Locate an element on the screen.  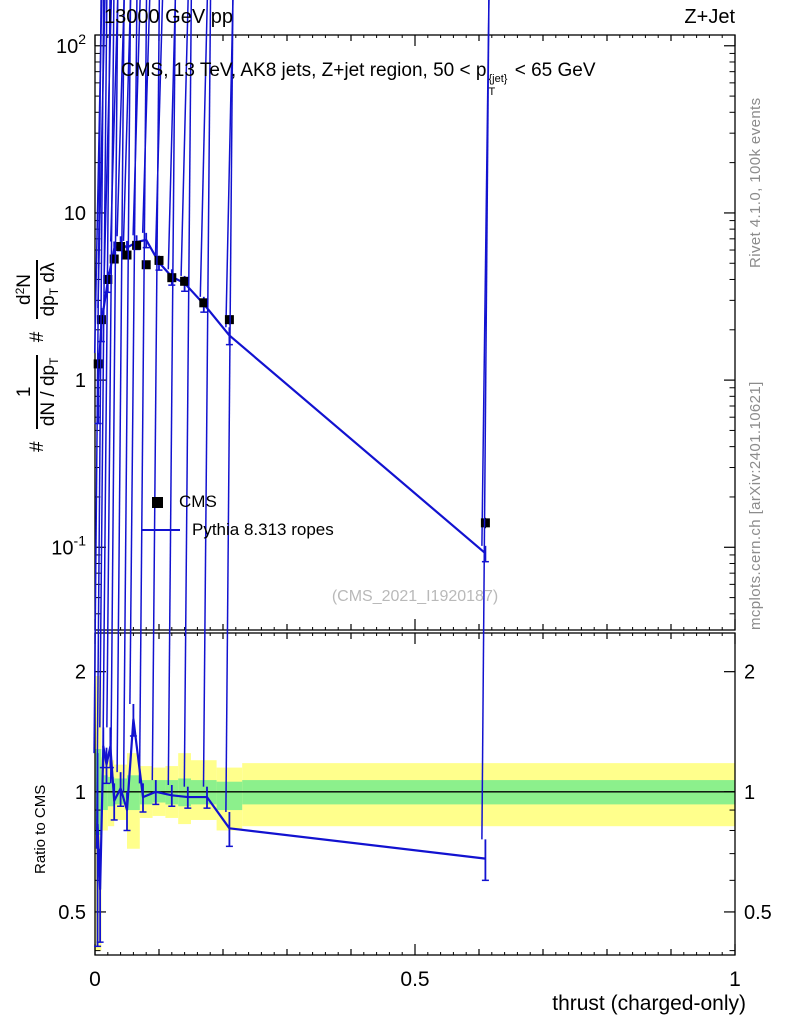
ylabel-frac2-denominator: dpT dλ is located at coordinates (50, 290).